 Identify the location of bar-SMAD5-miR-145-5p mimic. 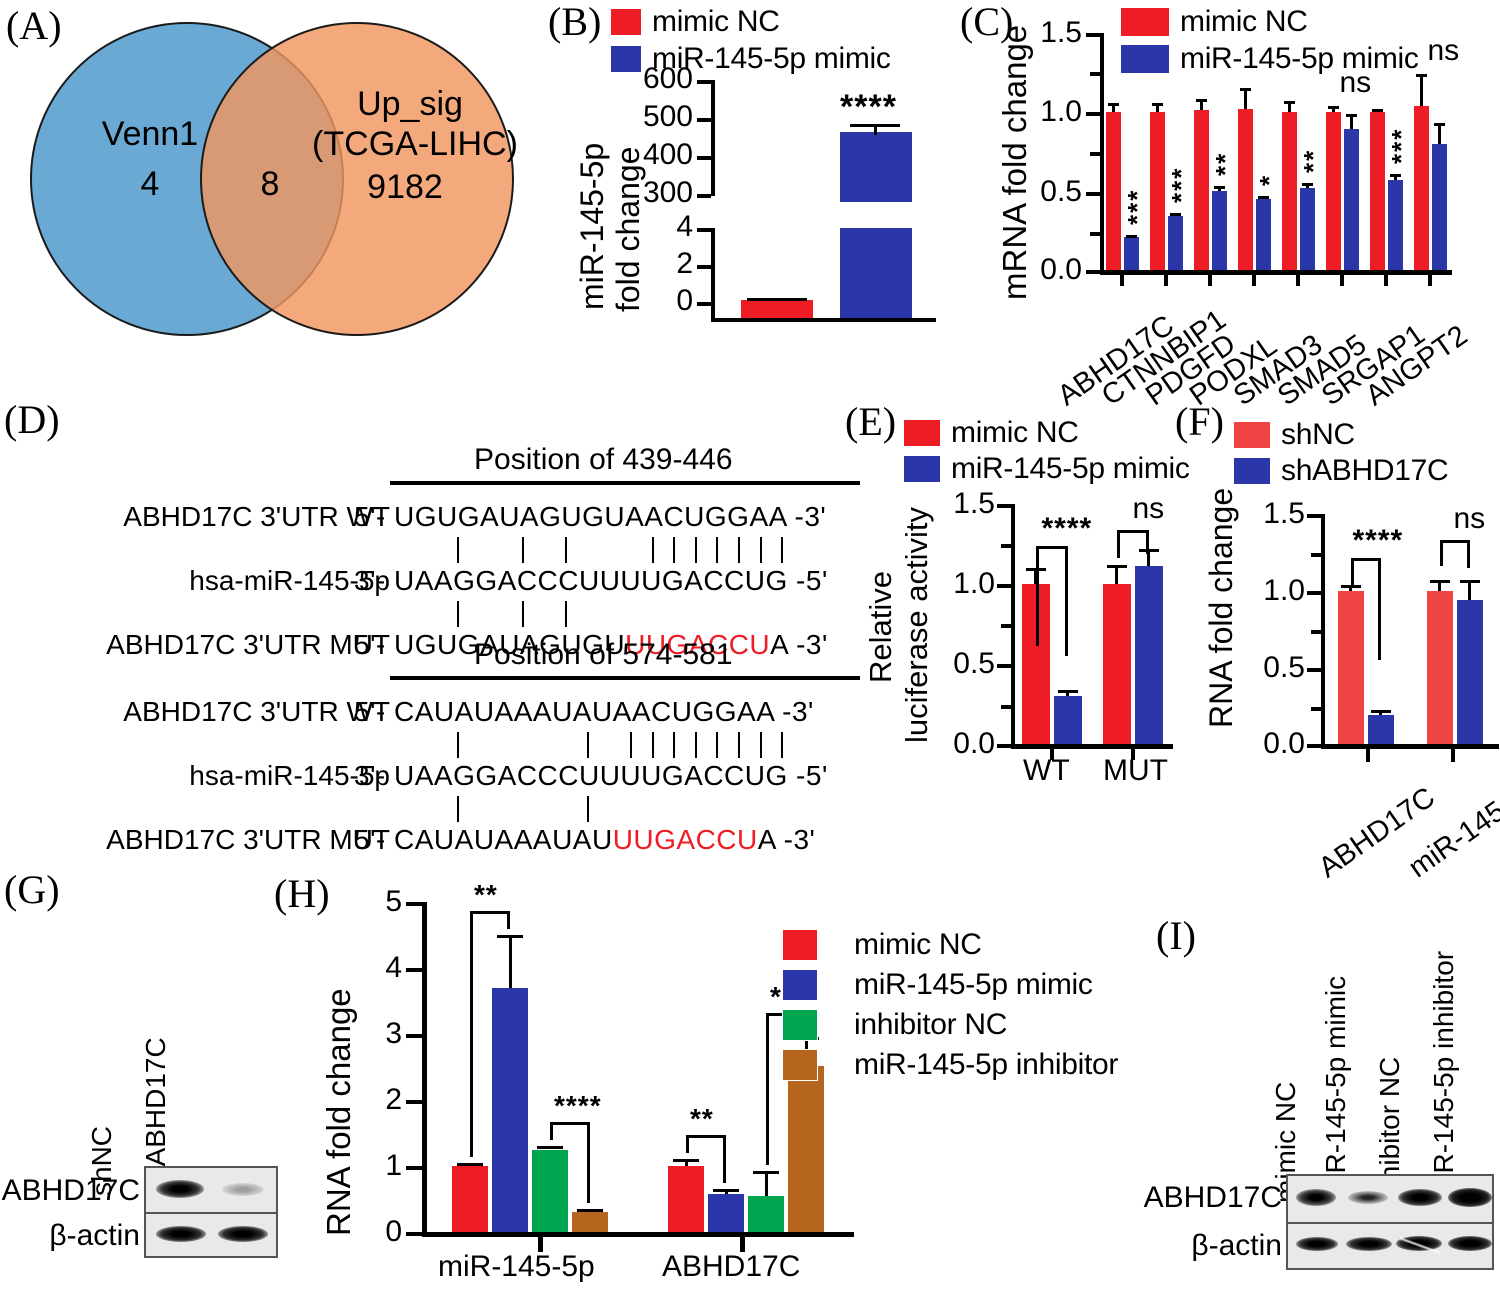
(1351, 199).